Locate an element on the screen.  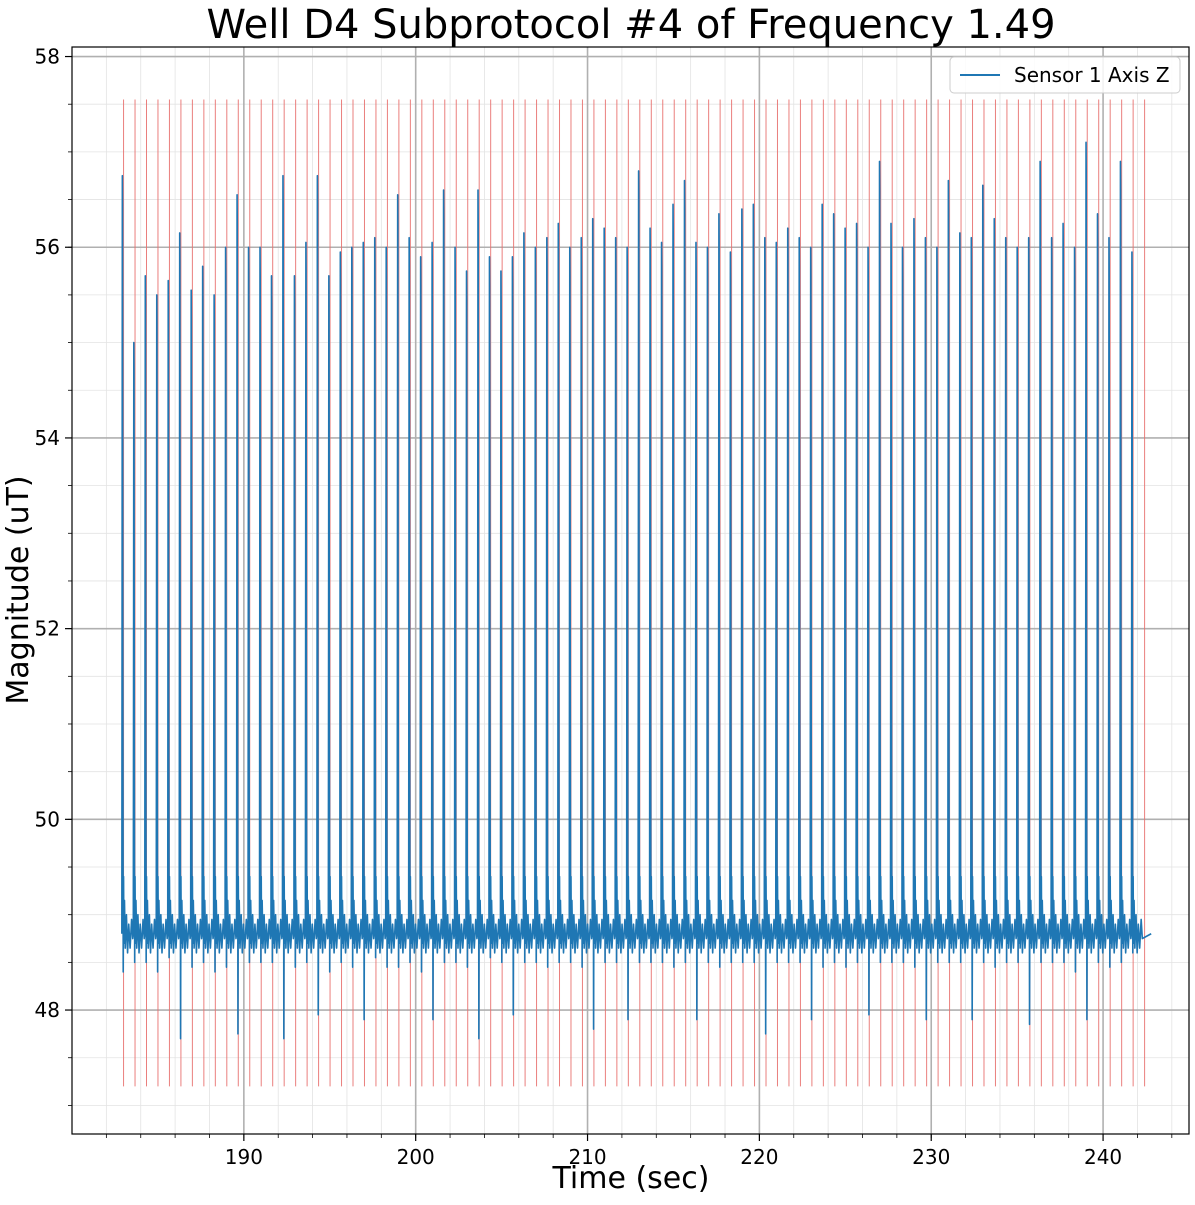
y-tick-label: 56 is located at coordinates (47, 247).